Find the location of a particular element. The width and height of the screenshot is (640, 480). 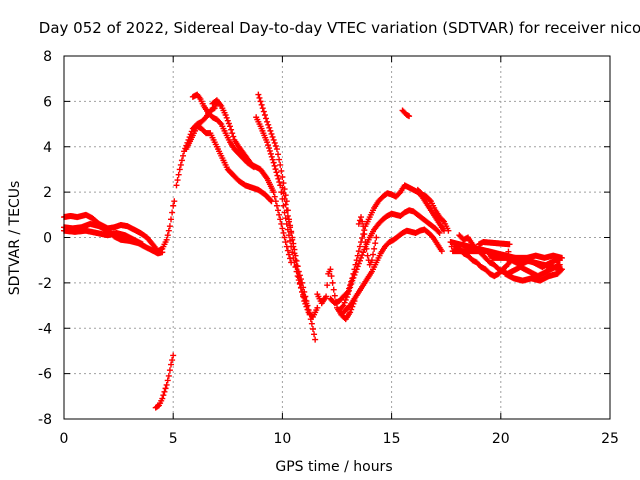

y-tick-label: 0 is located at coordinates (47, 239).